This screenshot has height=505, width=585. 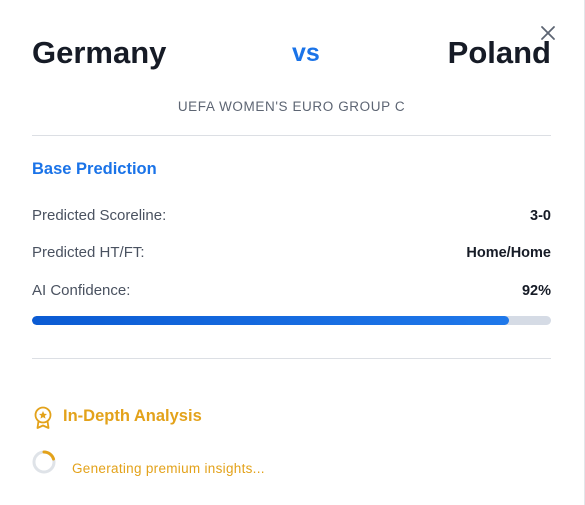 What do you see at coordinates (88, 252) in the screenshot?
I see `predicted-htft-label: Predicted HT/FT:` at bounding box center [88, 252].